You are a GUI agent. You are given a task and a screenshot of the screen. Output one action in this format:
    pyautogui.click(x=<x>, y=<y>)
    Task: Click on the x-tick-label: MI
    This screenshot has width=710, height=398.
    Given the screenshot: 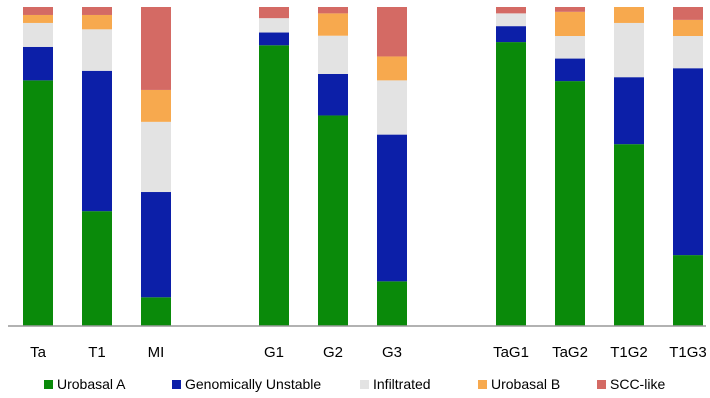 What is the action you would take?
    pyautogui.click(x=156, y=352)
    